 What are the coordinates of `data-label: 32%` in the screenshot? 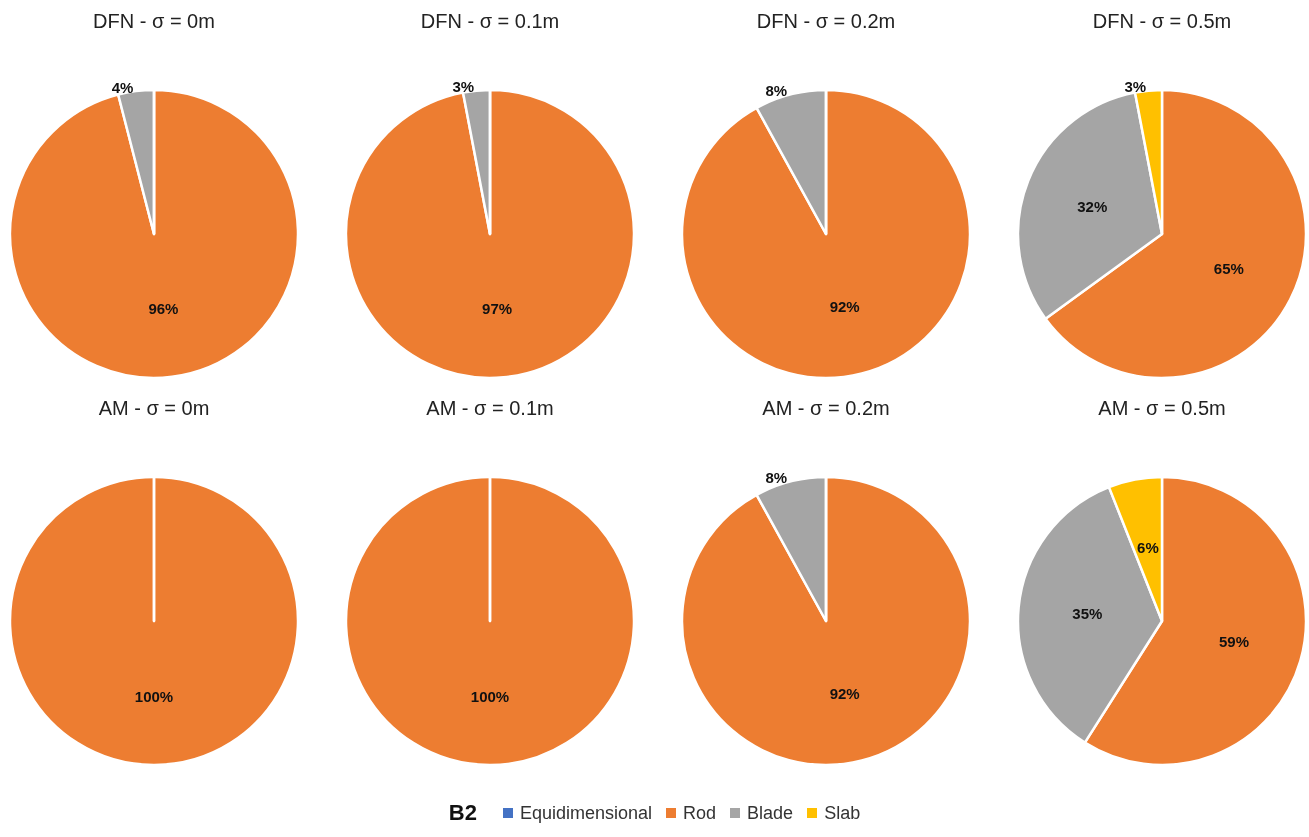 It's located at (1092, 206).